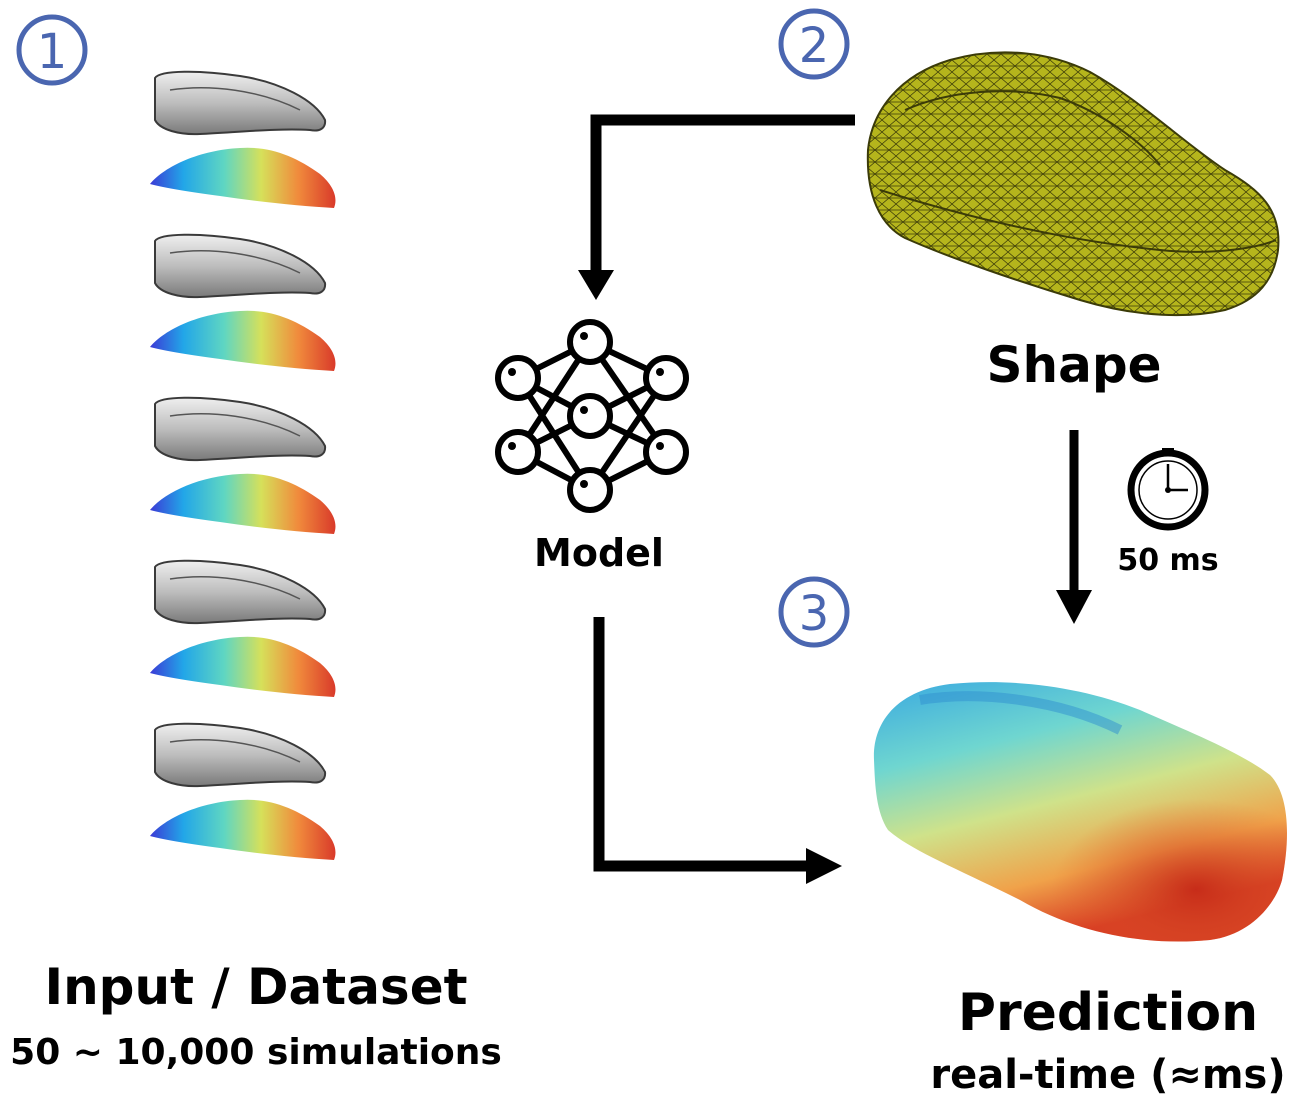  What do you see at coordinates (700, 744) in the screenshot?
I see `model-to-prediction-arrow` at bounding box center [700, 744].